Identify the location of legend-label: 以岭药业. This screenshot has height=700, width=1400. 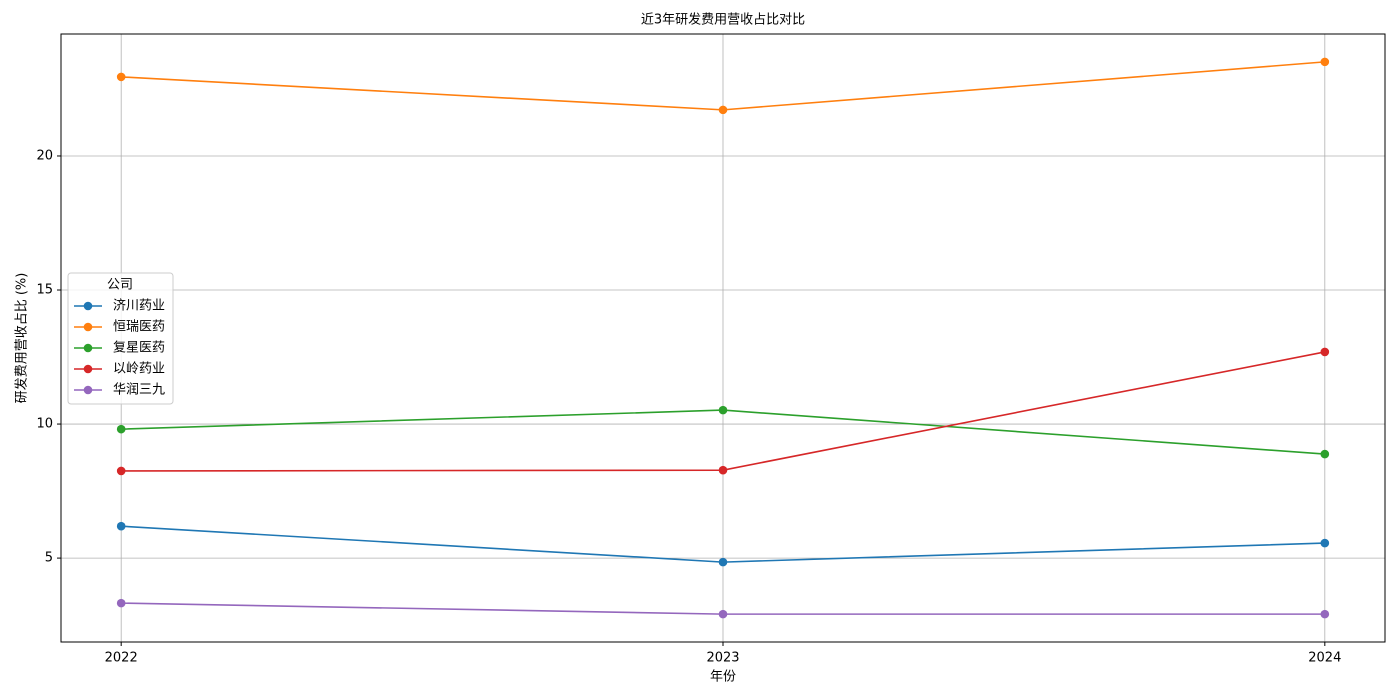
(139, 369).